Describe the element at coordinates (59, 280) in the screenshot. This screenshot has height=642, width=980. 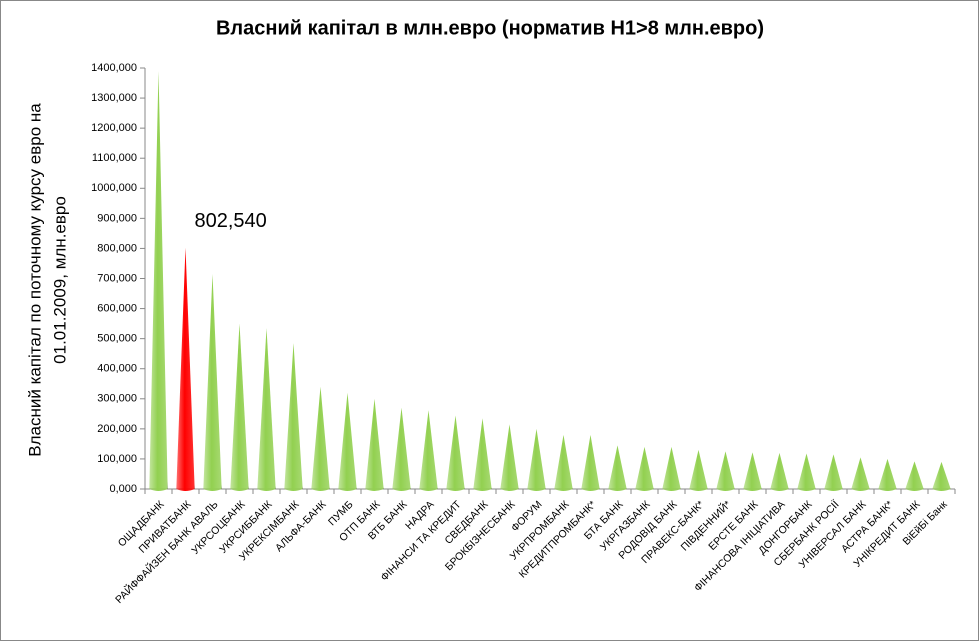
I see `y-axis-label: 01.01.2009, млн.евро` at that location.